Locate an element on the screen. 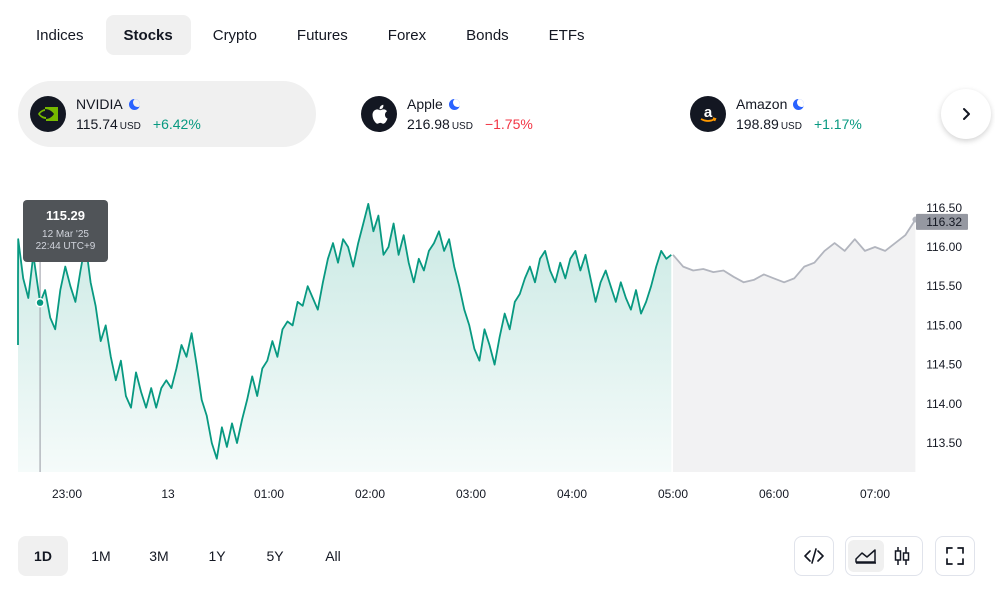 Image resolution: width=995 pixels, height=599 pixels. nvidia-logo-icon is located at coordinates (48, 114).